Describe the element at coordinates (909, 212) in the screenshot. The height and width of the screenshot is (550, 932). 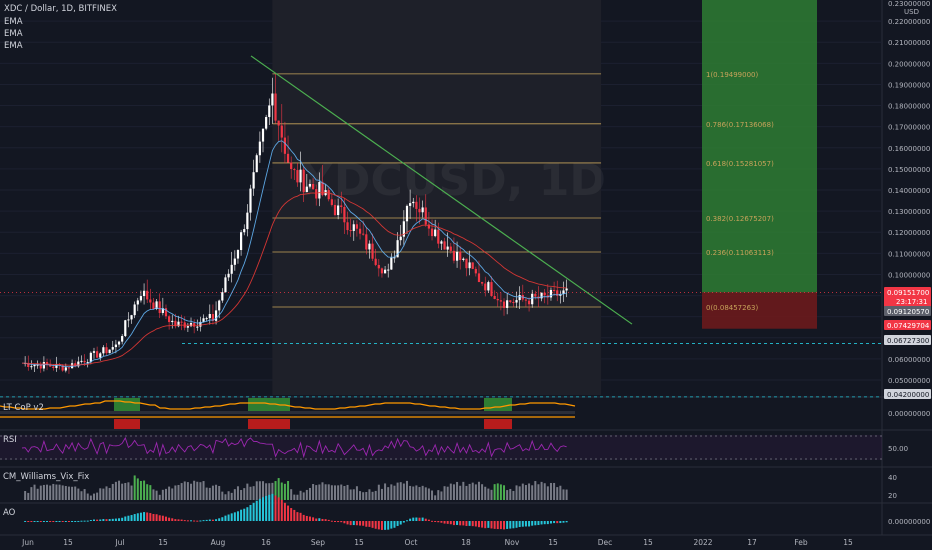
I see `price-axis-tick: 0.13000000` at that location.